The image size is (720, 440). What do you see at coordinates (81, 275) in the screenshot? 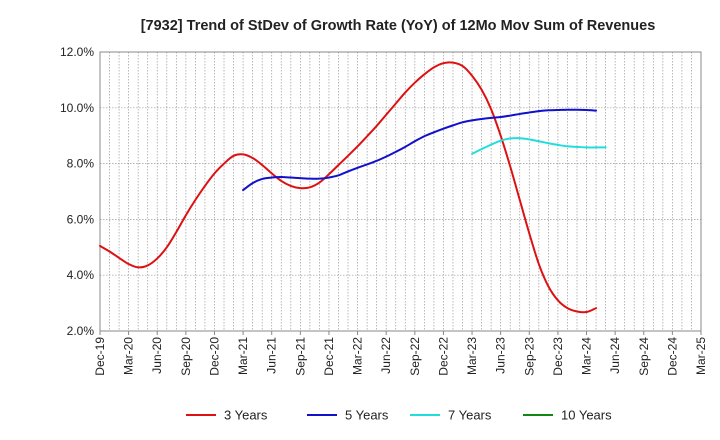
I see `y-tick-label: 4.0%` at bounding box center [81, 275].